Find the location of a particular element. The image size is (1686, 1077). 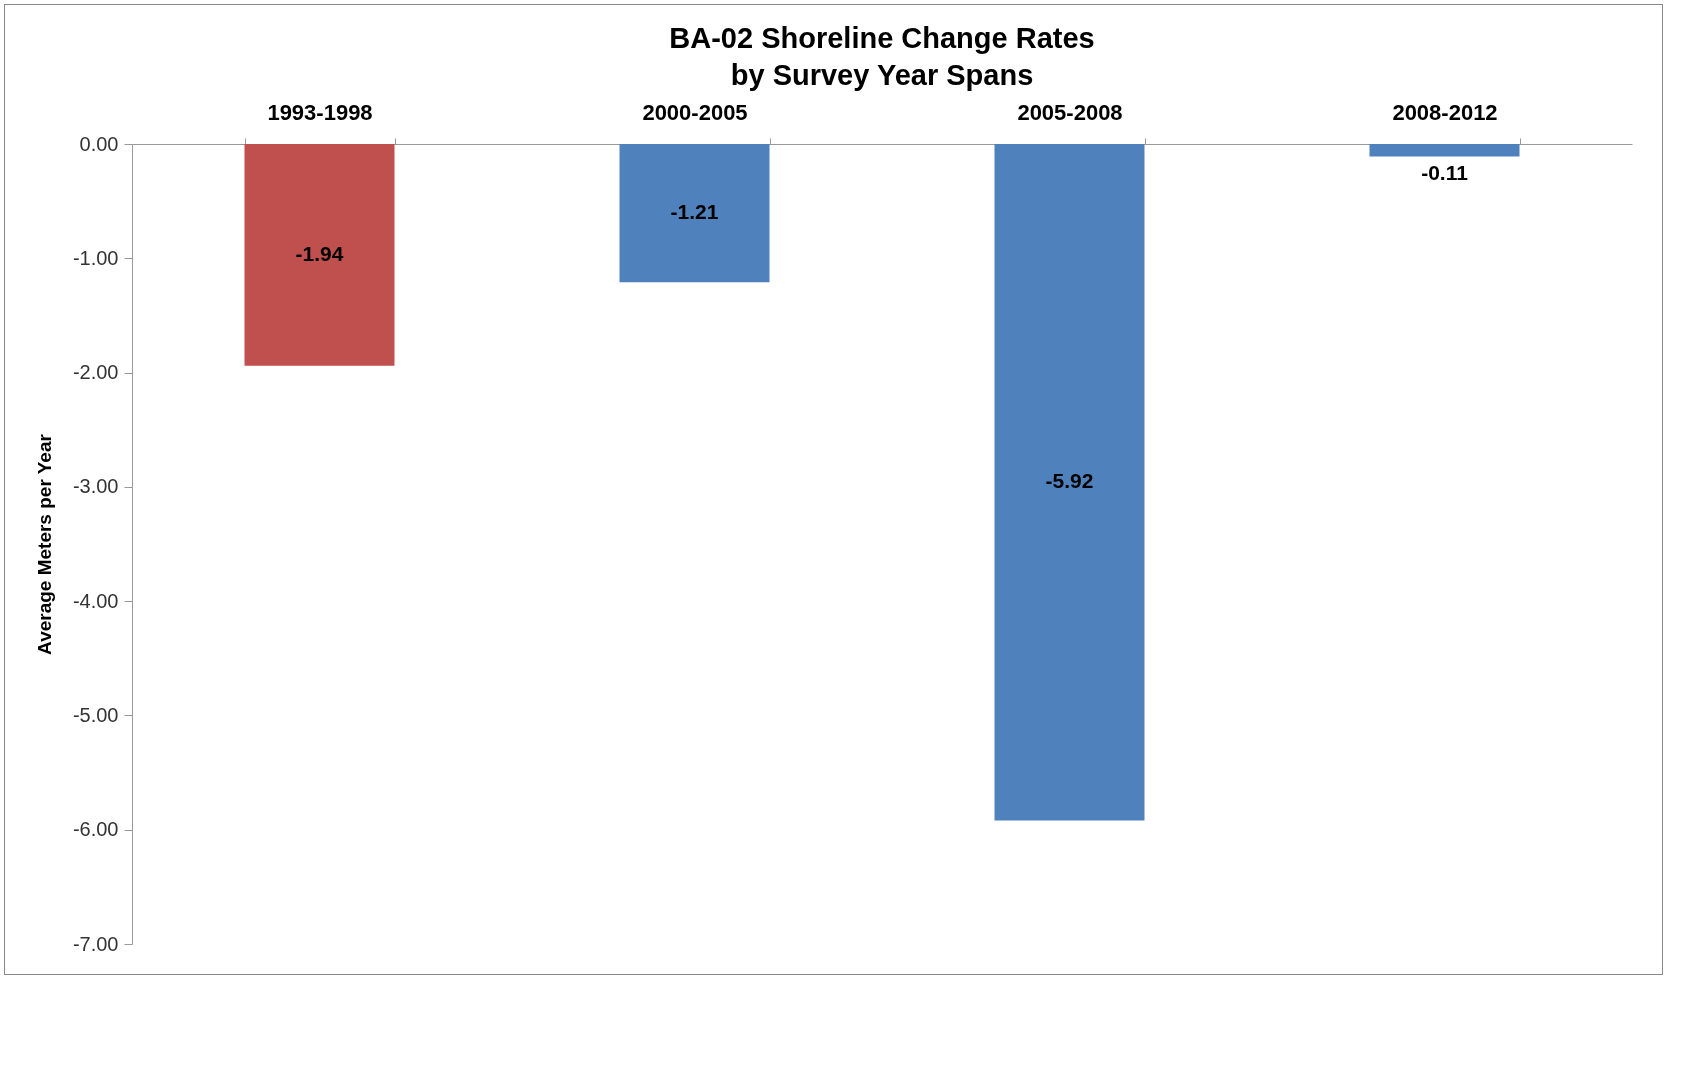

y-tick-label: 0.00 is located at coordinates (99, 143).